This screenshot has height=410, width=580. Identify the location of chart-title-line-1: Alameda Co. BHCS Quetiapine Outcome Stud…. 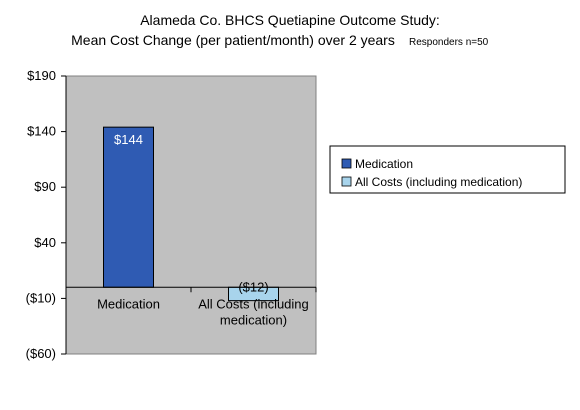
(290, 20).